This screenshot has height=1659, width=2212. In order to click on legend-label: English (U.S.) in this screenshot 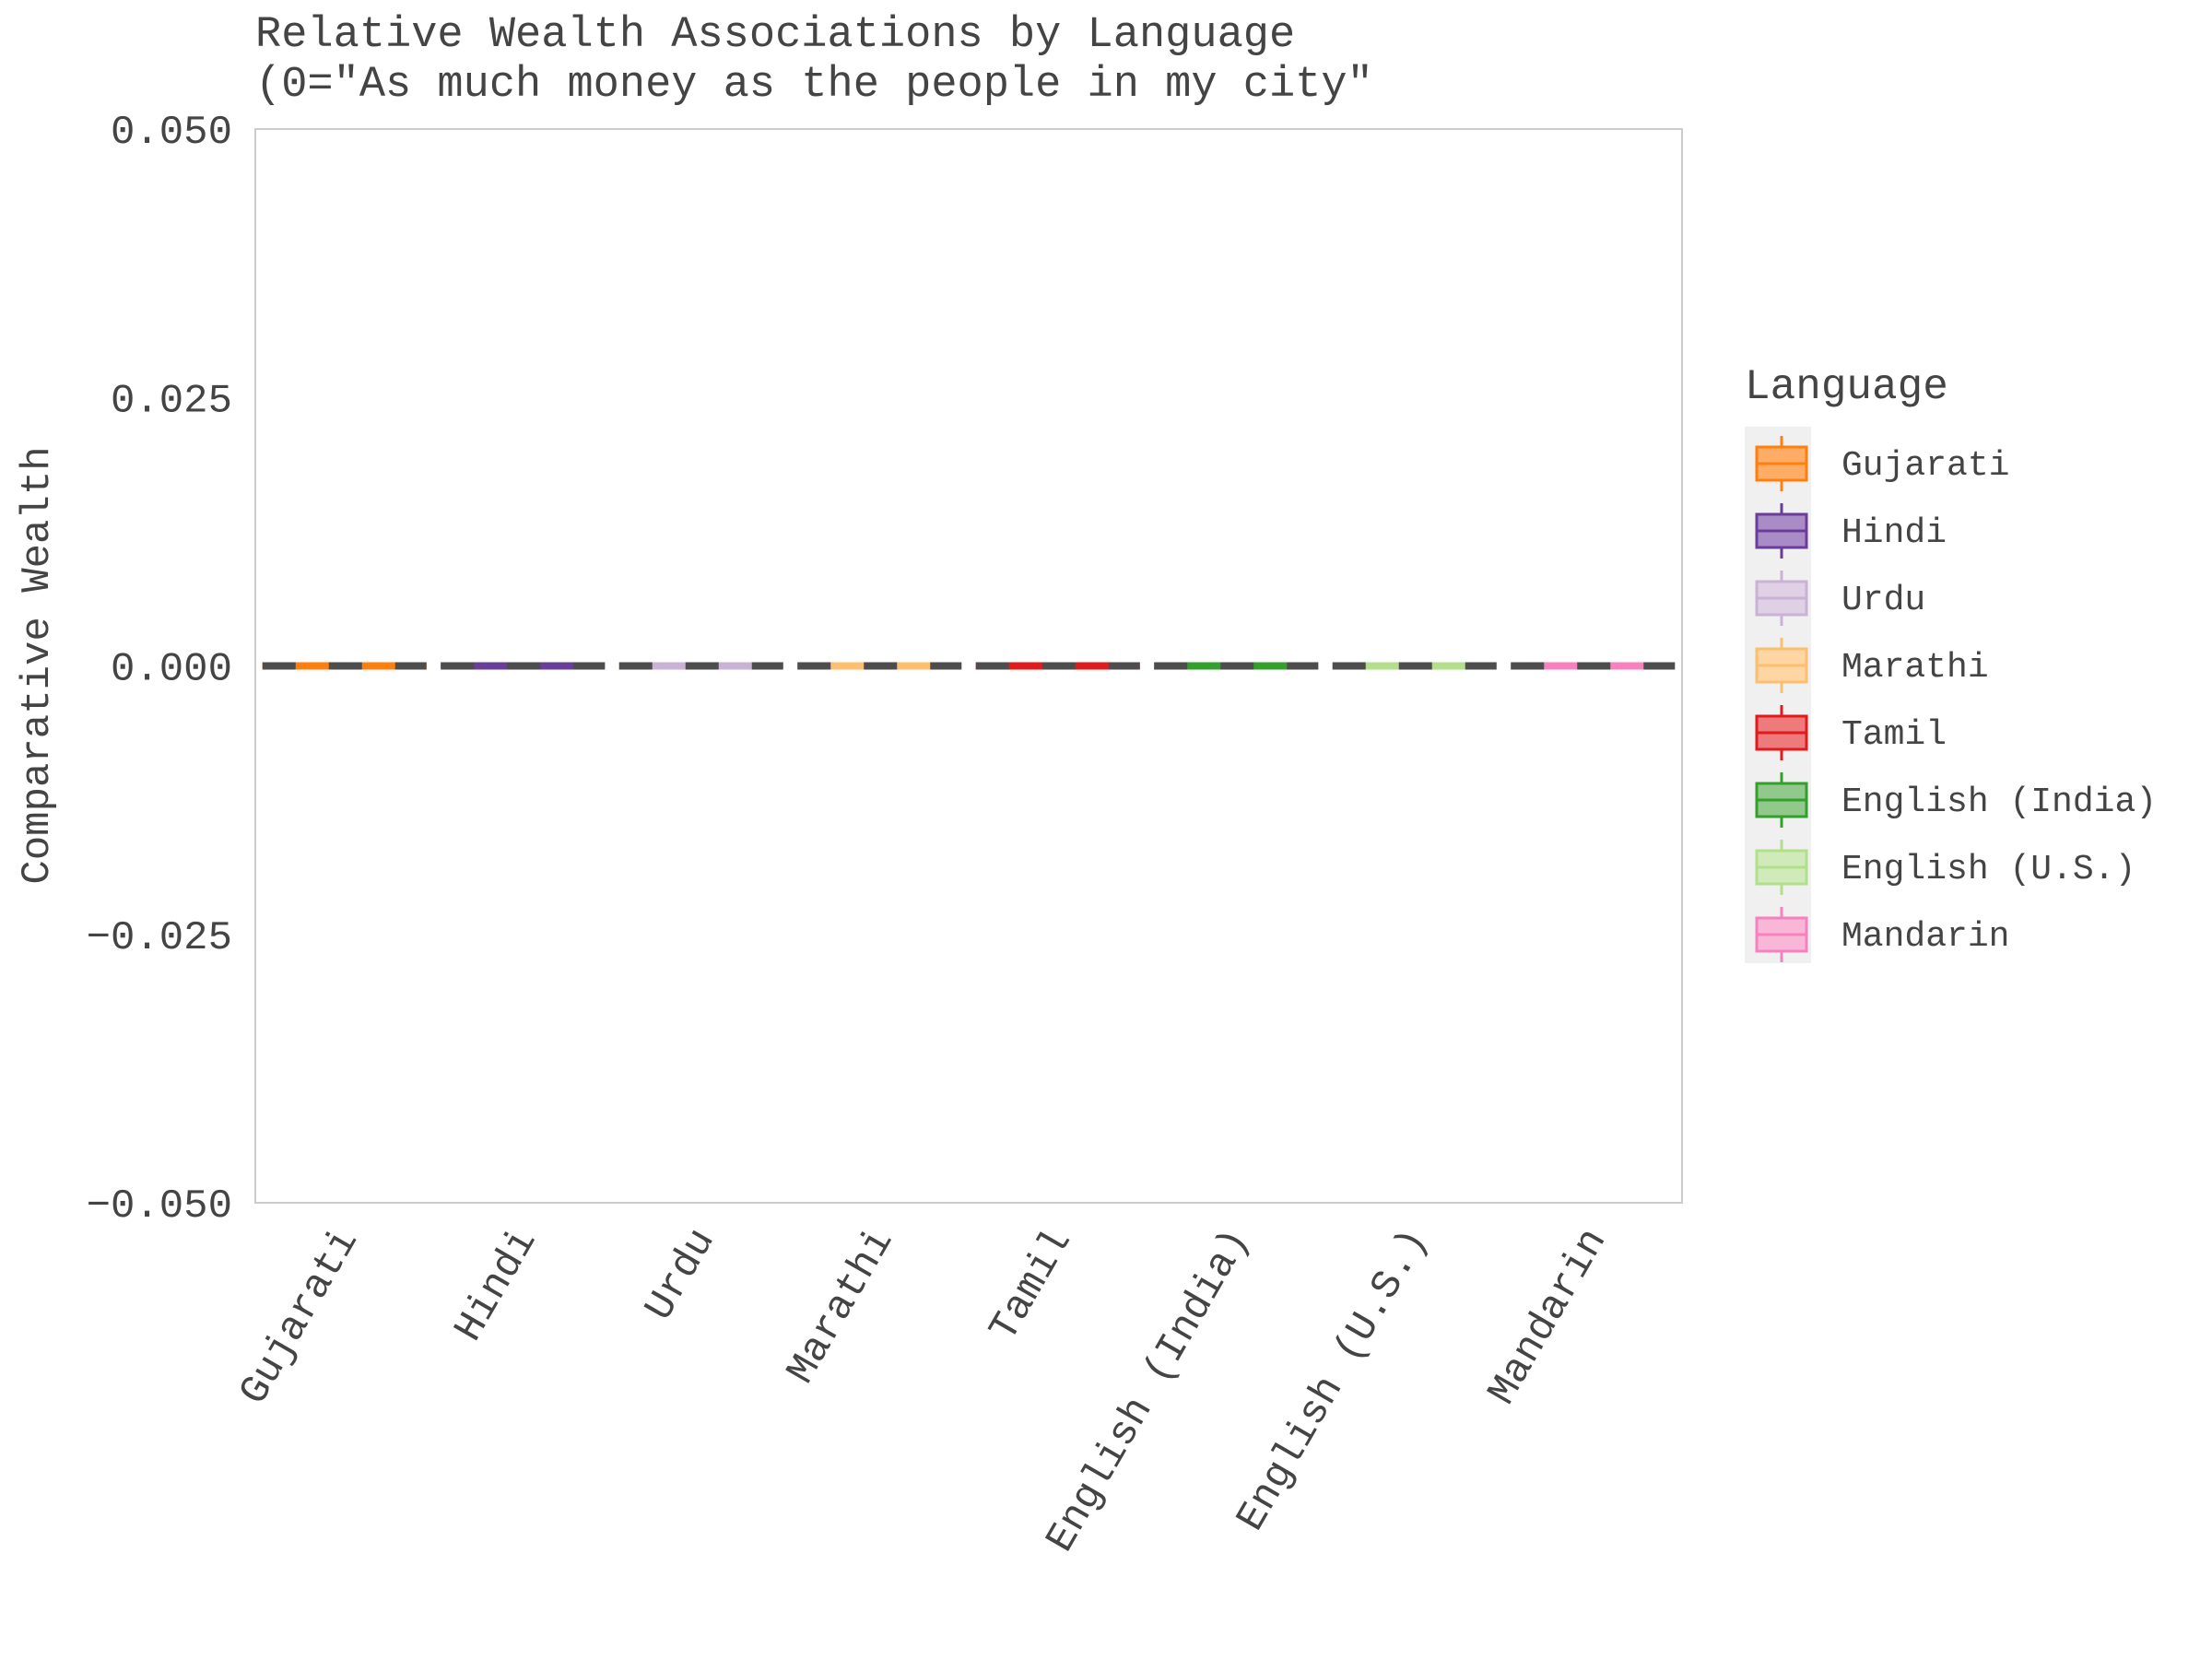, I will do `click(1988, 869)`.